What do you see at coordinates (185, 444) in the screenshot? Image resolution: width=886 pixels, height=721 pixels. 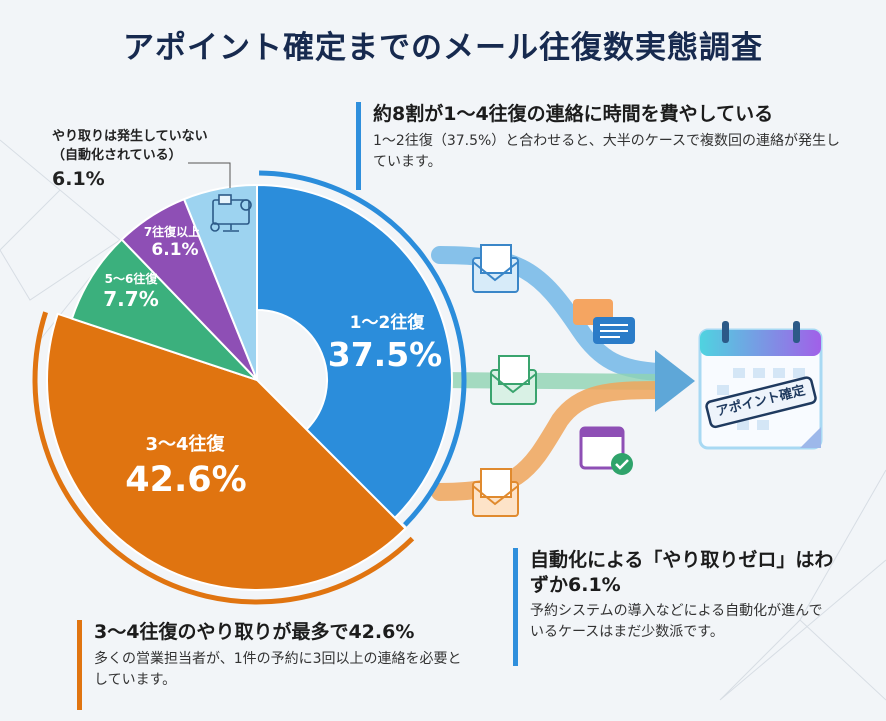 I see `slice-label-3-4: 3〜4往復` at bounding box center [185, 444].